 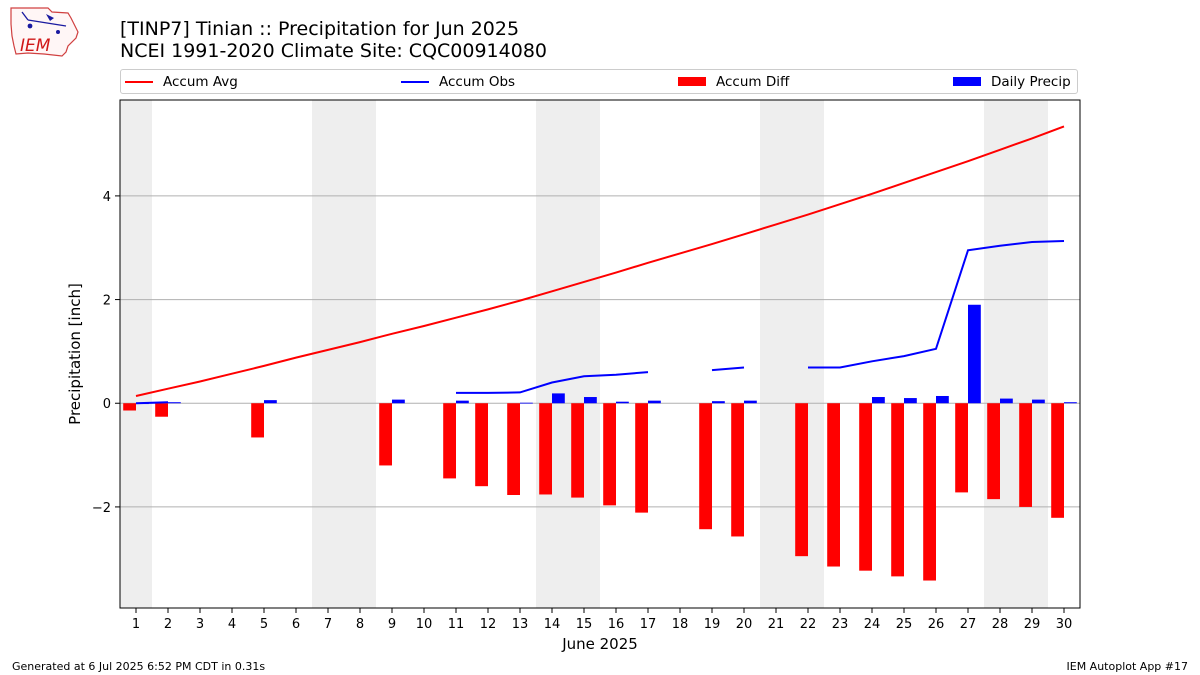 What do you see at coordinates (35, 46) in the screenshot?
I see `svg-text: IEM` at bounding box center [35, 46].